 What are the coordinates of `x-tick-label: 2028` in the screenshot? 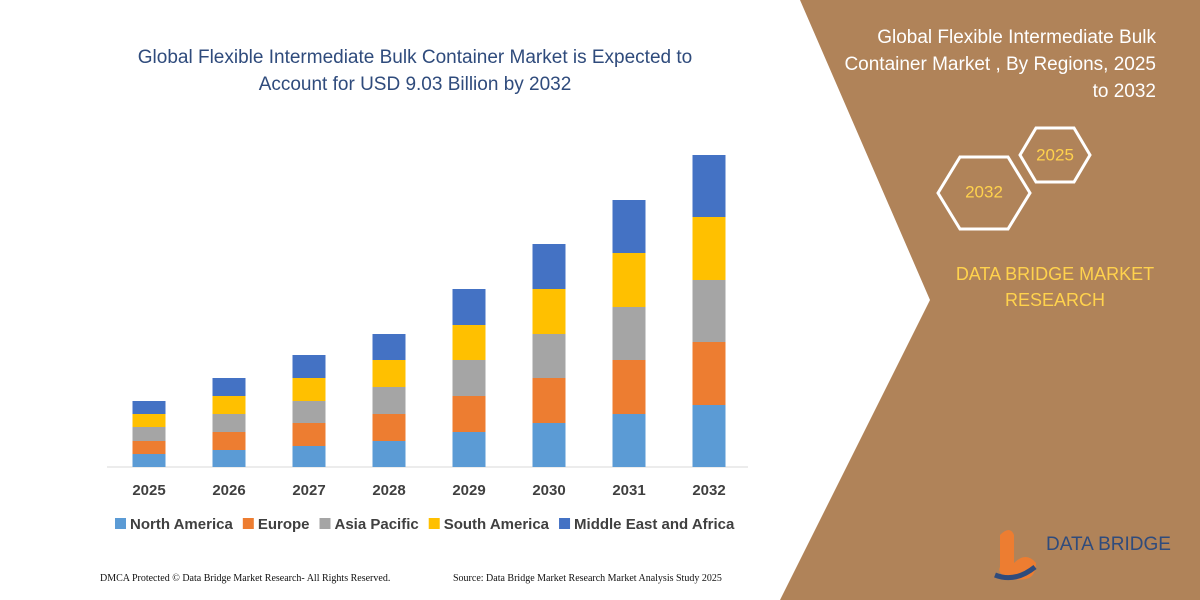 It's located at (388, 490).